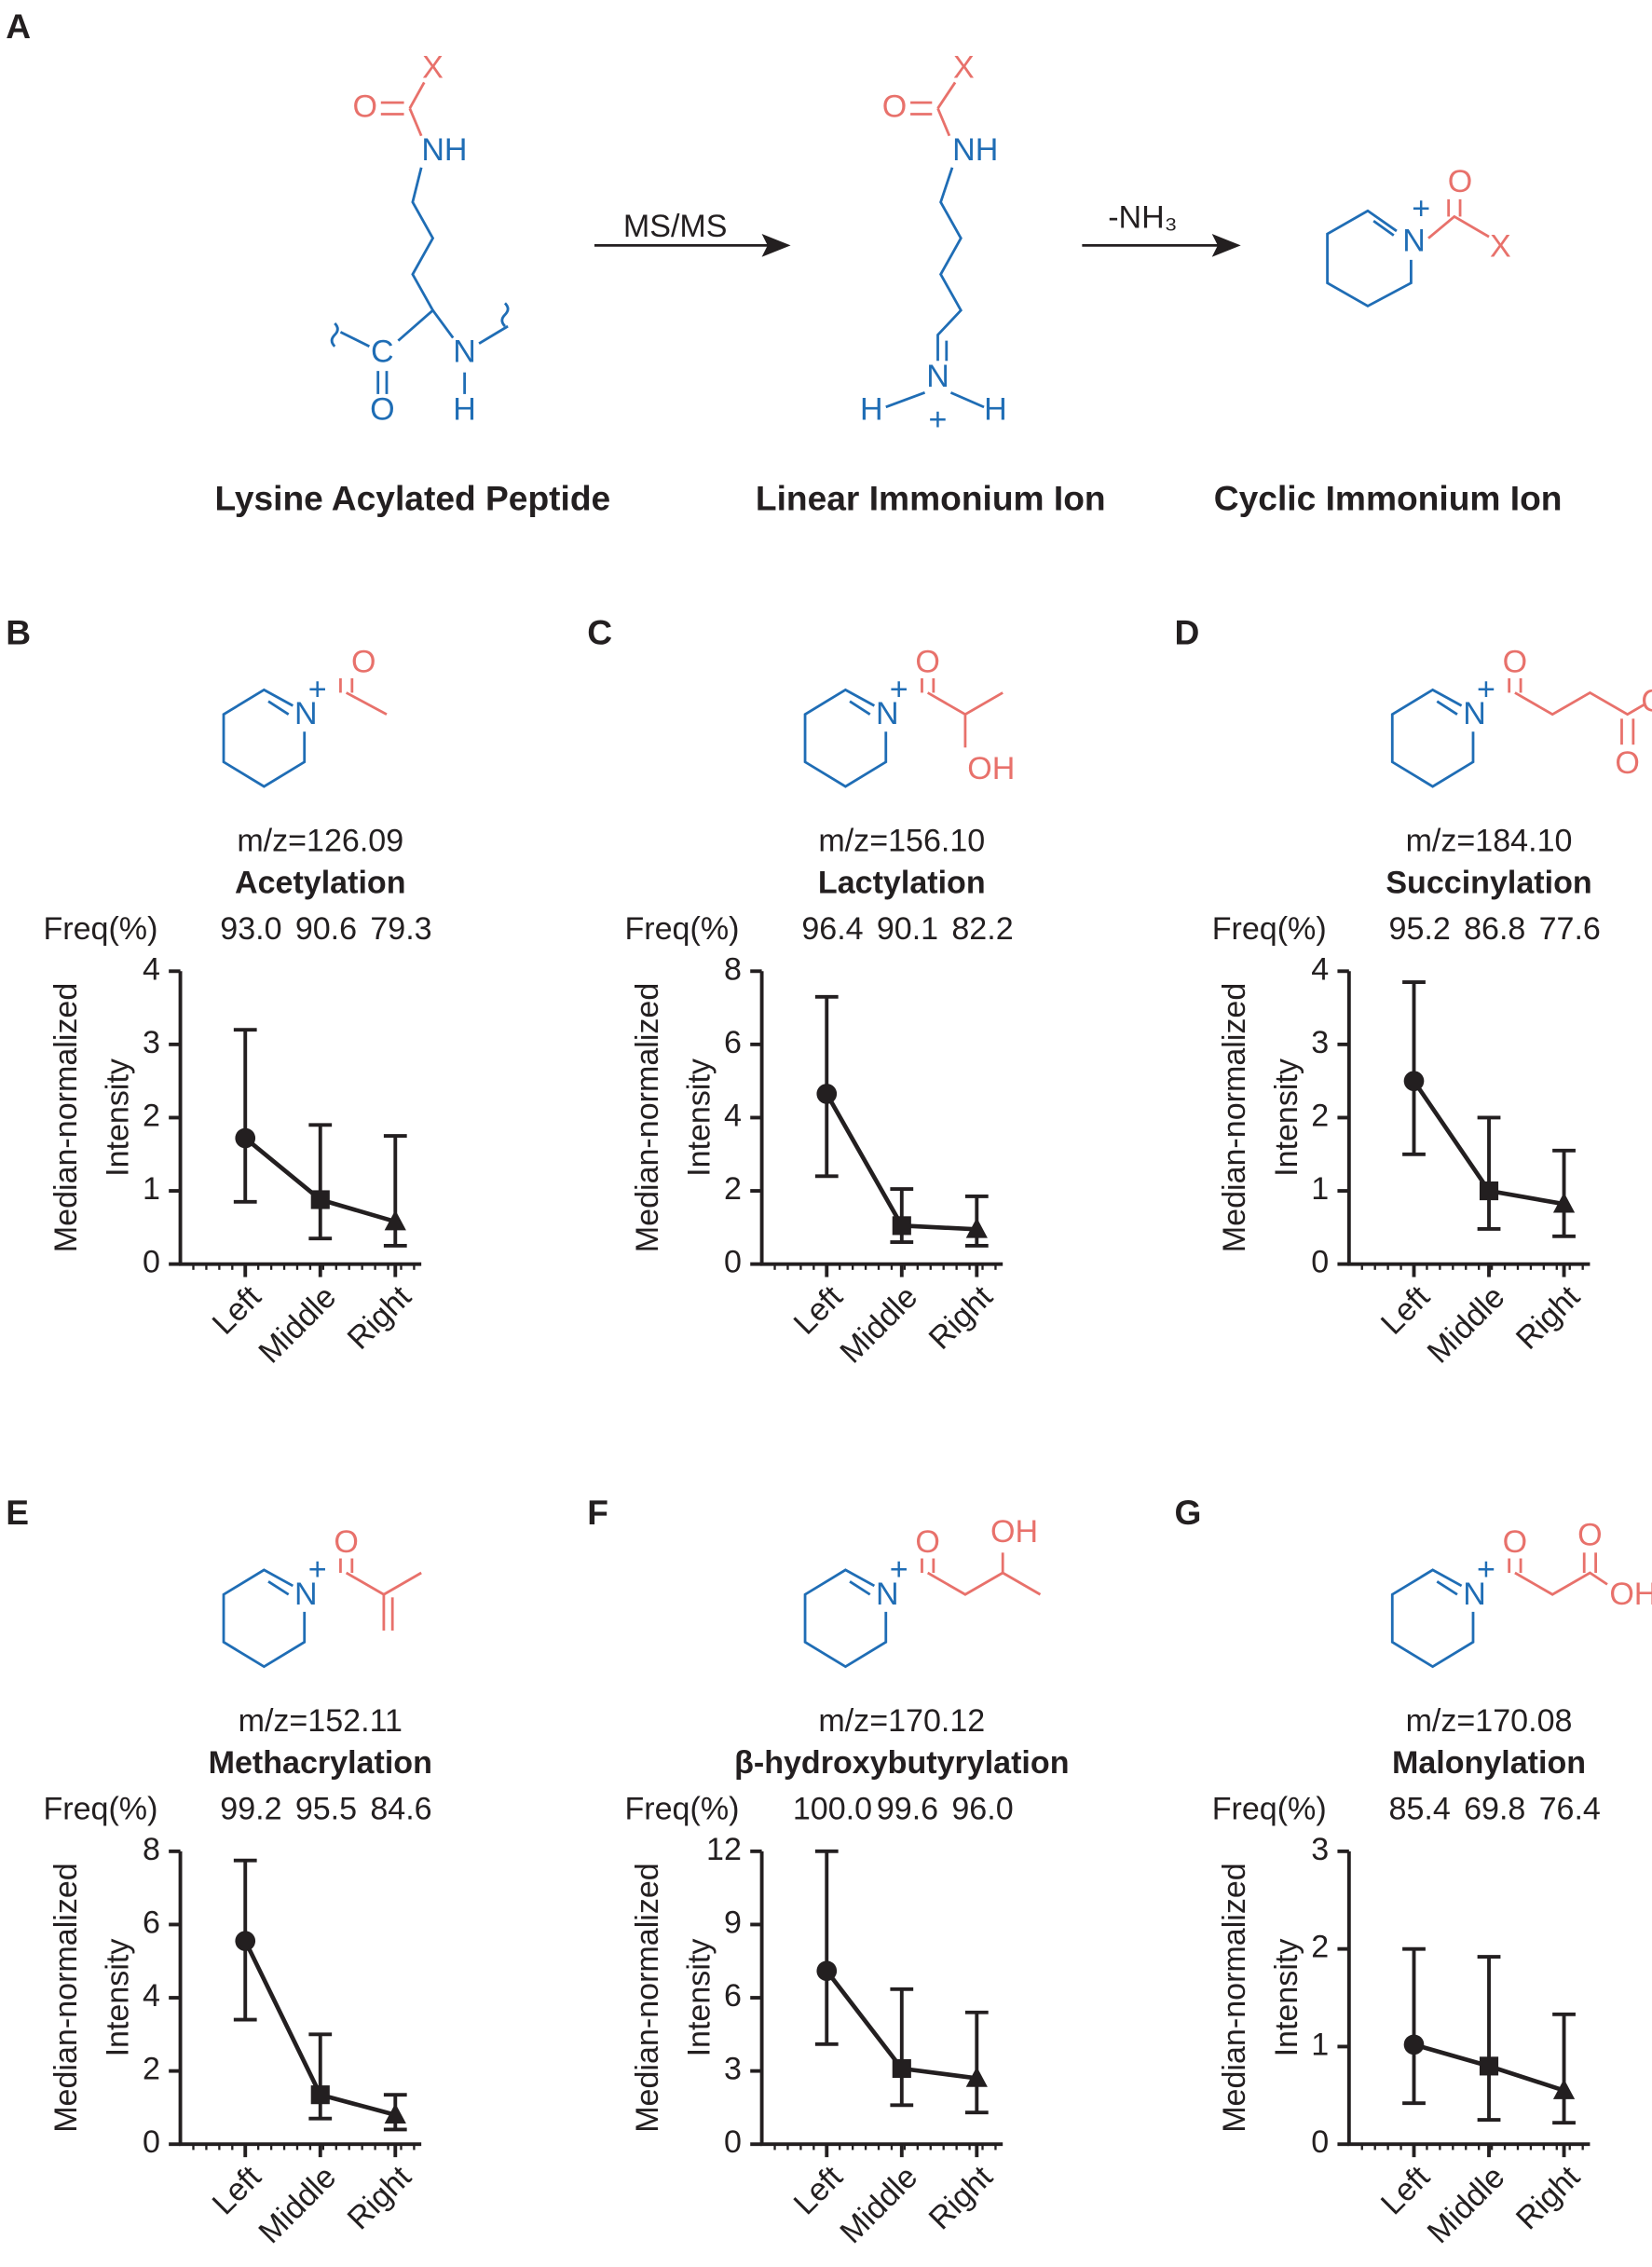 The width and height of the screenshot is (1652, 2267). What do you see at coordinates (675, 226) in the screenshot?
I see `arrow-label: MS/MS` at bounding box center [675, 226].